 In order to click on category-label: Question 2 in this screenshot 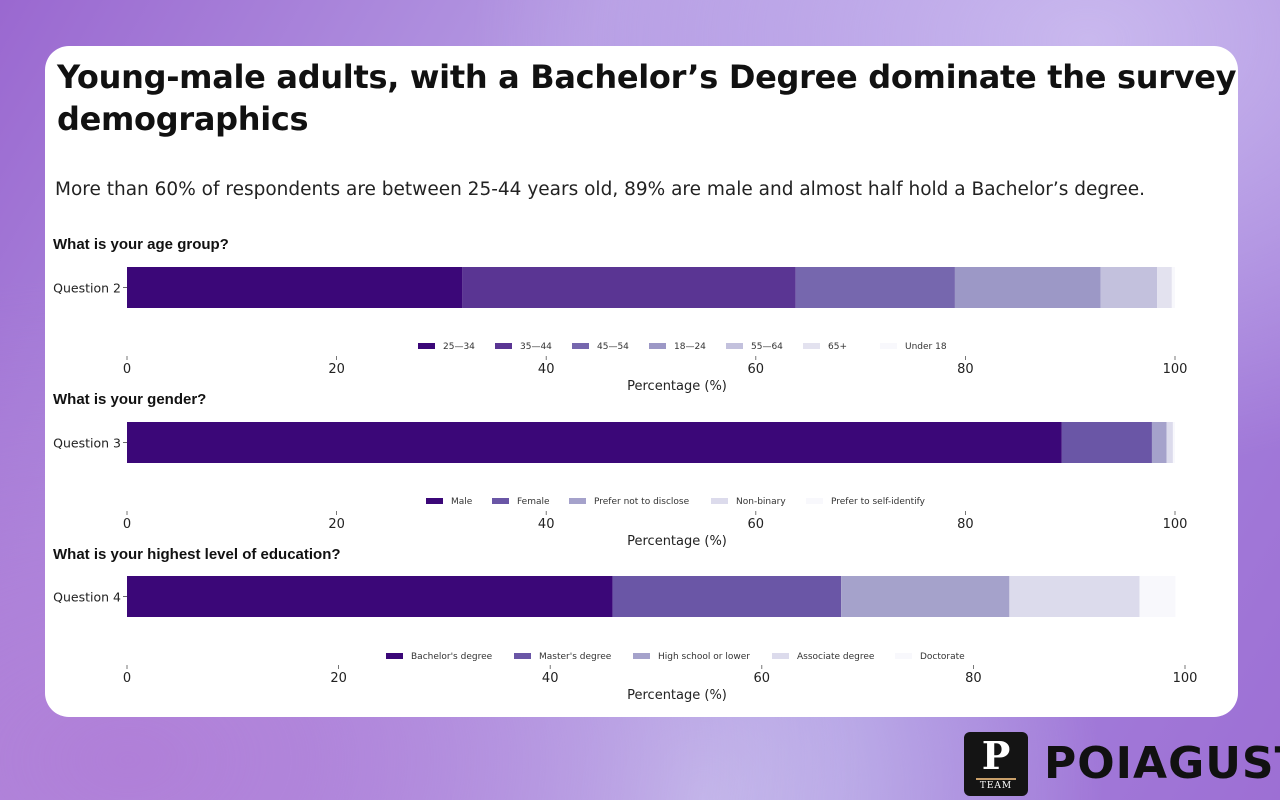, I will do `click(87, 288)`.